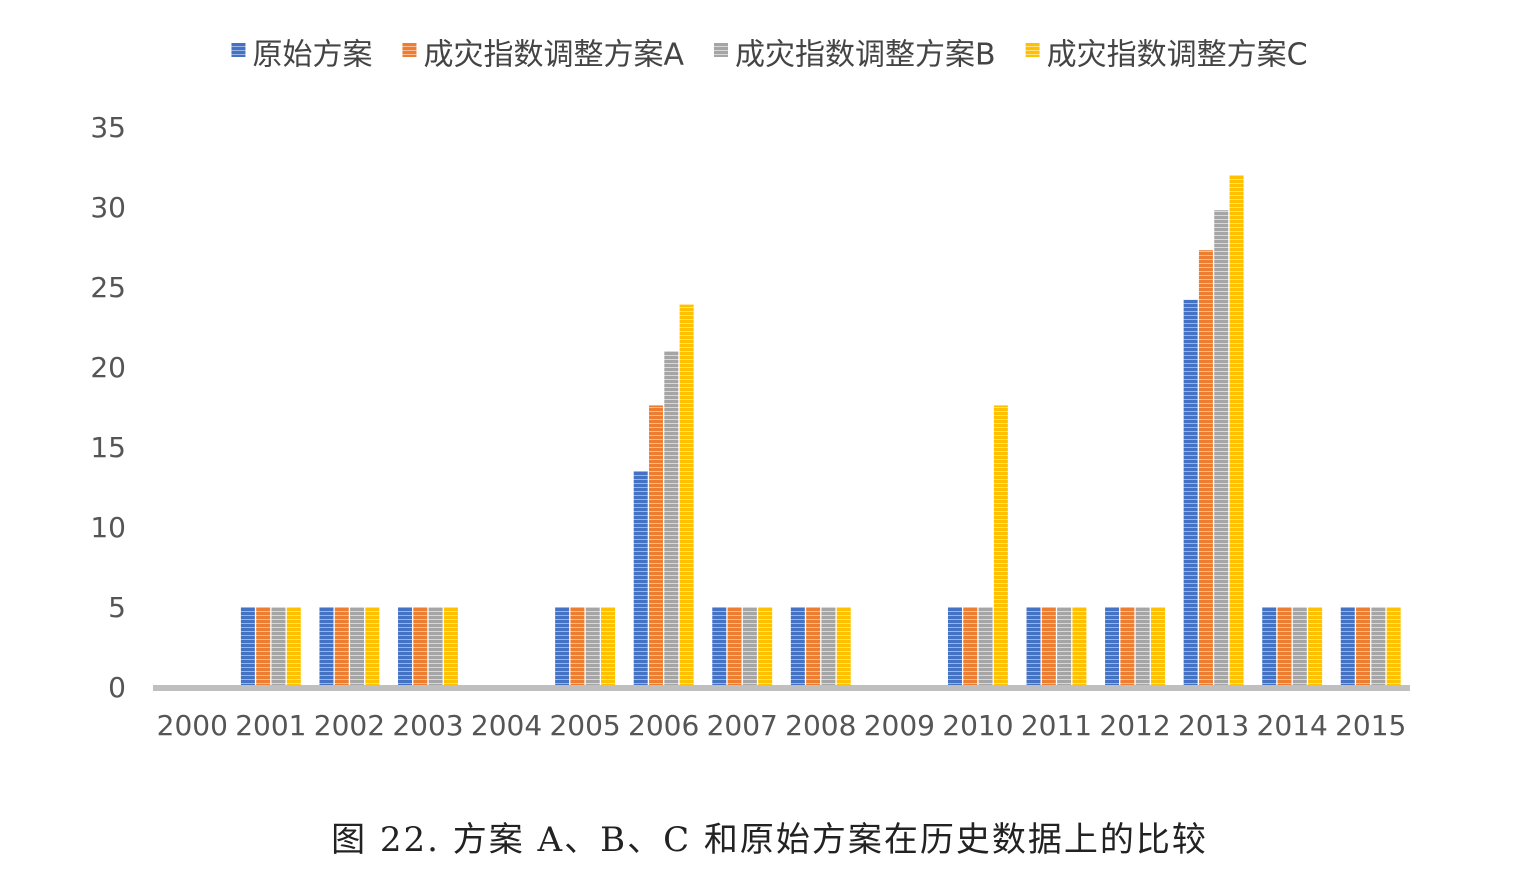 The image size is (1539, 889). What do you see at coordinates (270, 725) in the screenshot?
I see `x-tick-label: 2001` at bounding box center [270, 725].